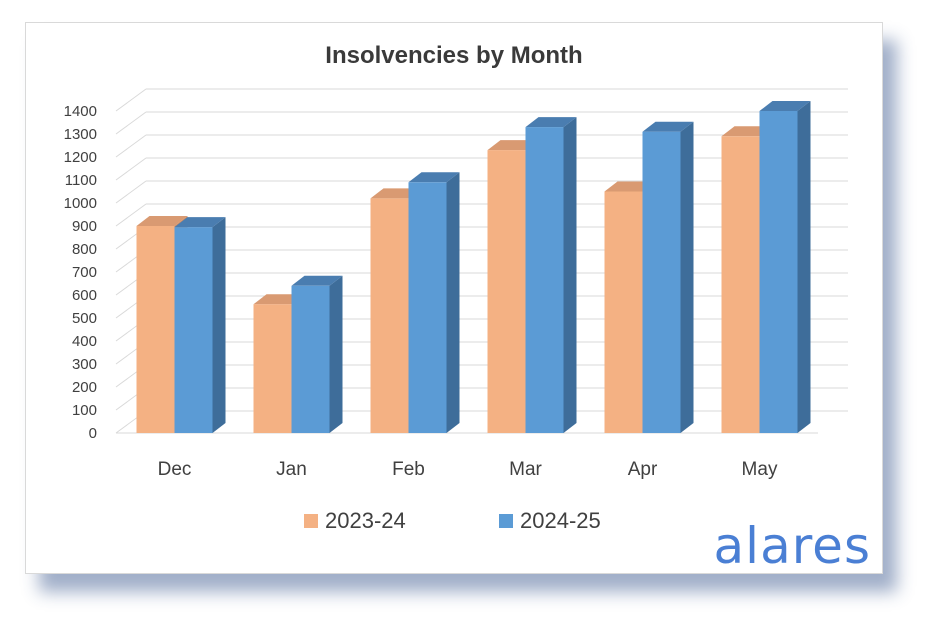 The height and width of the screenshot is (621, 931). What do you see at coordinates (93, 433) in the screenshot?
I see `y-tick-label: 0` at bounding box center [93, 433].